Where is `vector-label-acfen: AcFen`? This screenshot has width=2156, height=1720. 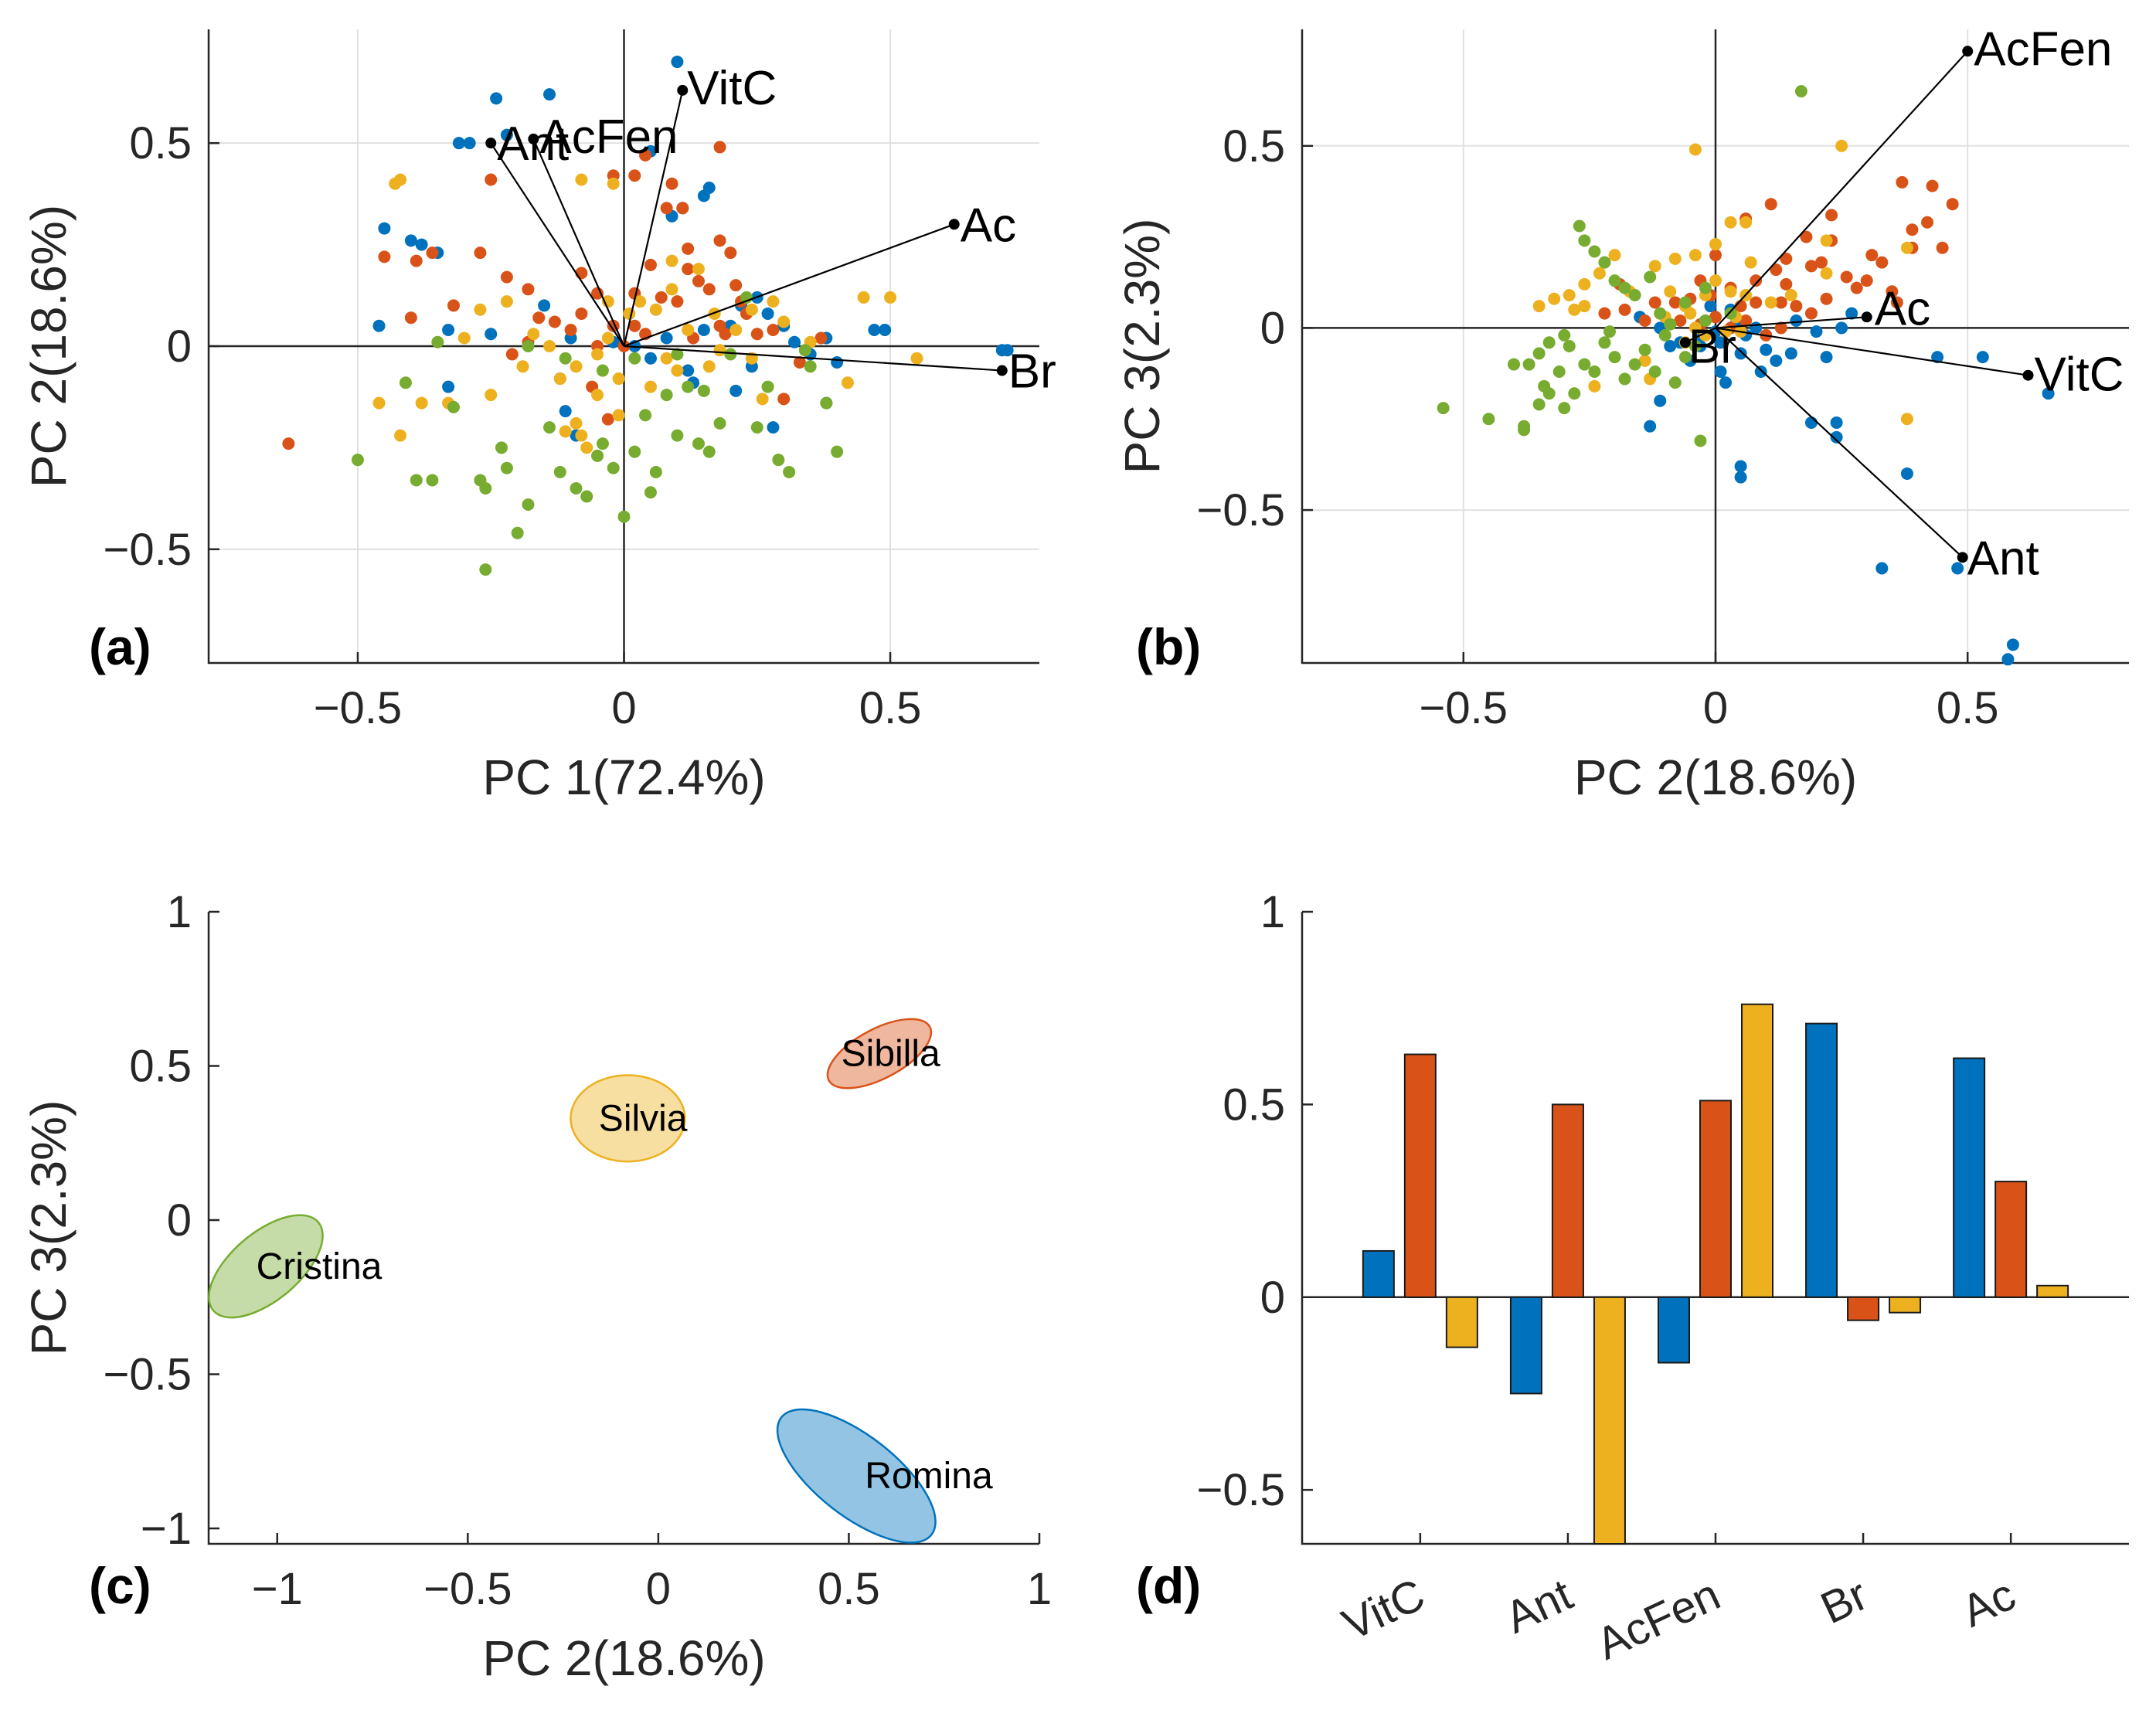 vector-label-acfen: AcFen is located at coordinates (2043, 49).